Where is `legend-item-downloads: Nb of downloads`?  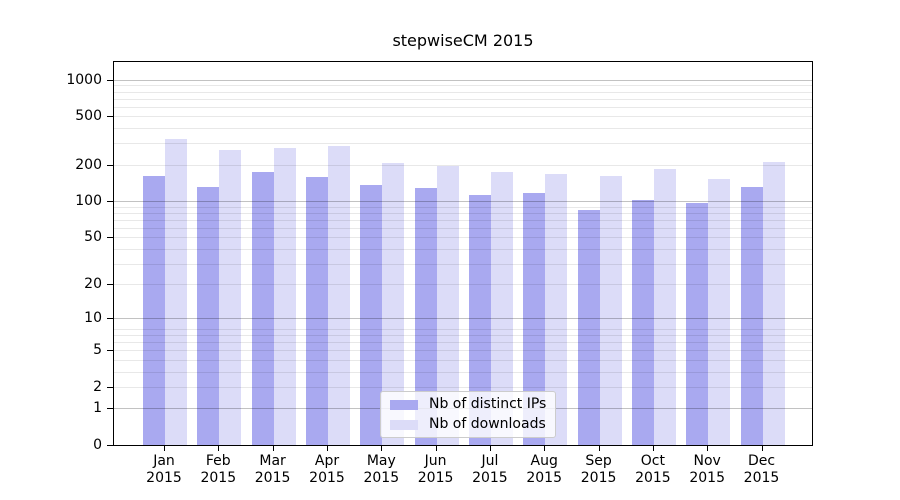 legend-item-downloads: Nb of downloads is located at coordinates (468, 424).